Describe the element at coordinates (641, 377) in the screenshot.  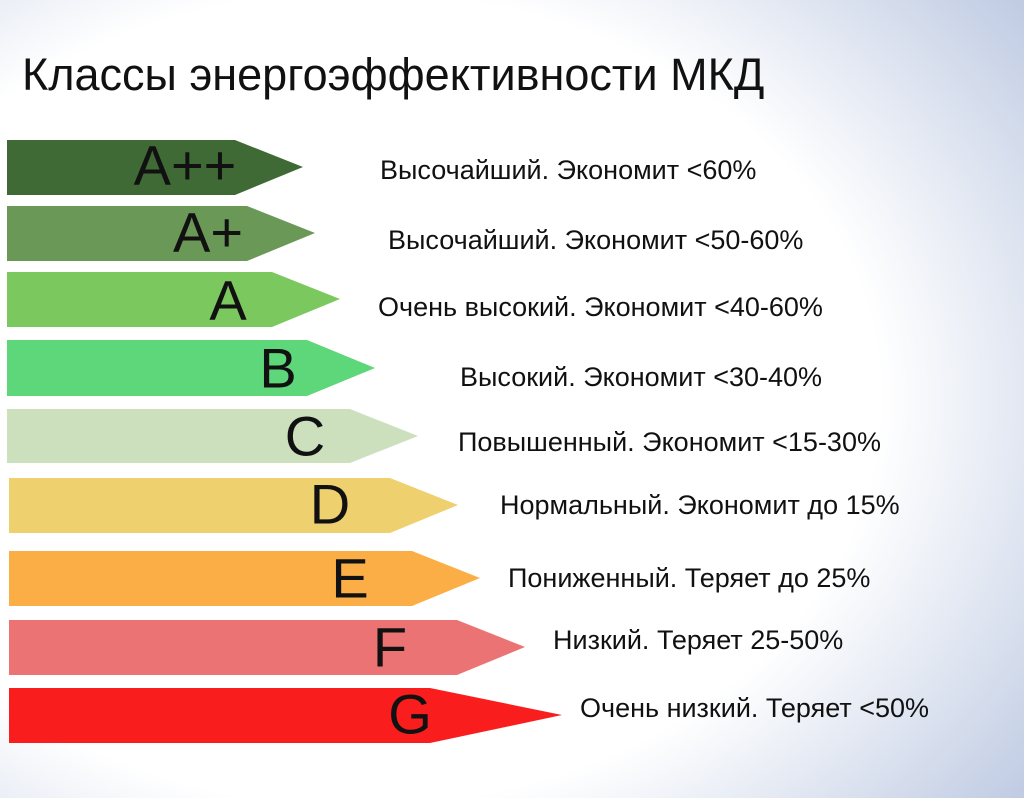
I see `class-description: Высокий. Экономит <30-40%` at that location.